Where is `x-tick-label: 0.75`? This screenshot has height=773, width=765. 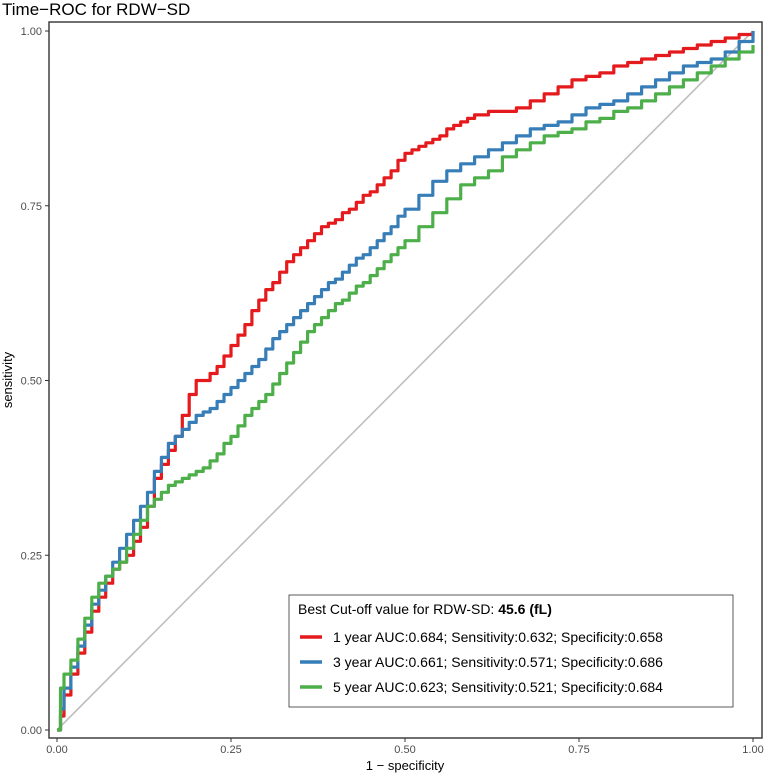 x-tick-label: 0.75 is located at coordinates (578, 750).